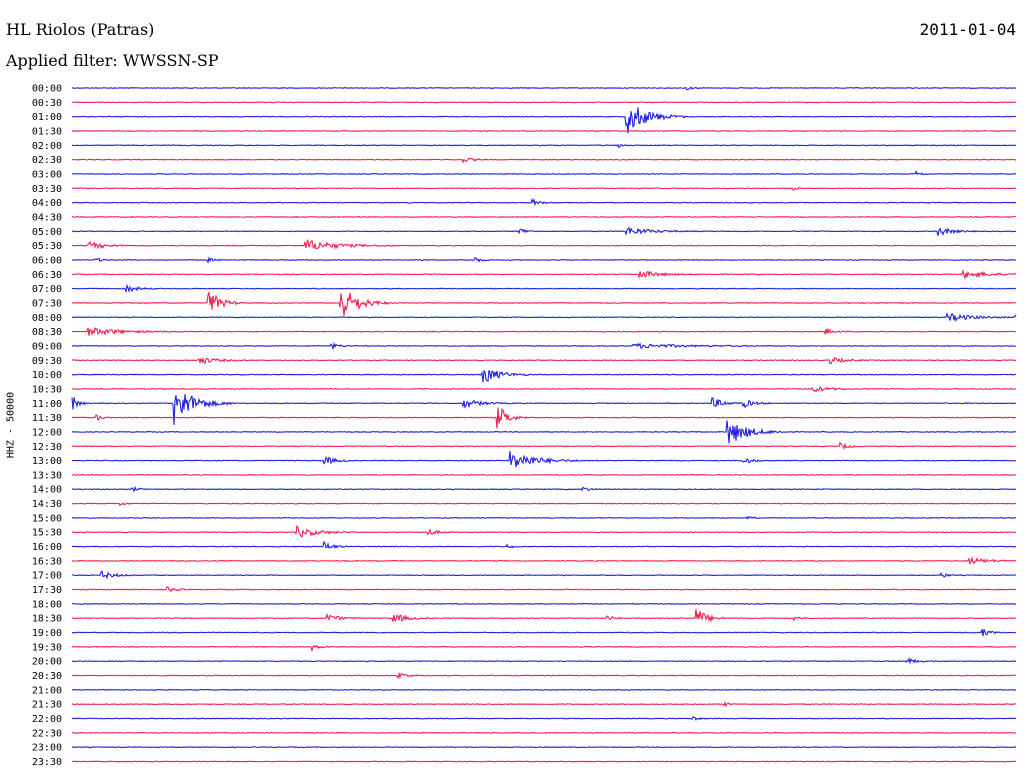 This screenshot has height=780, width=1024. What do you see at coordinates (544, 633) in the screenshot?
I see `trace-row-1900` at bounding box center [544, 633].